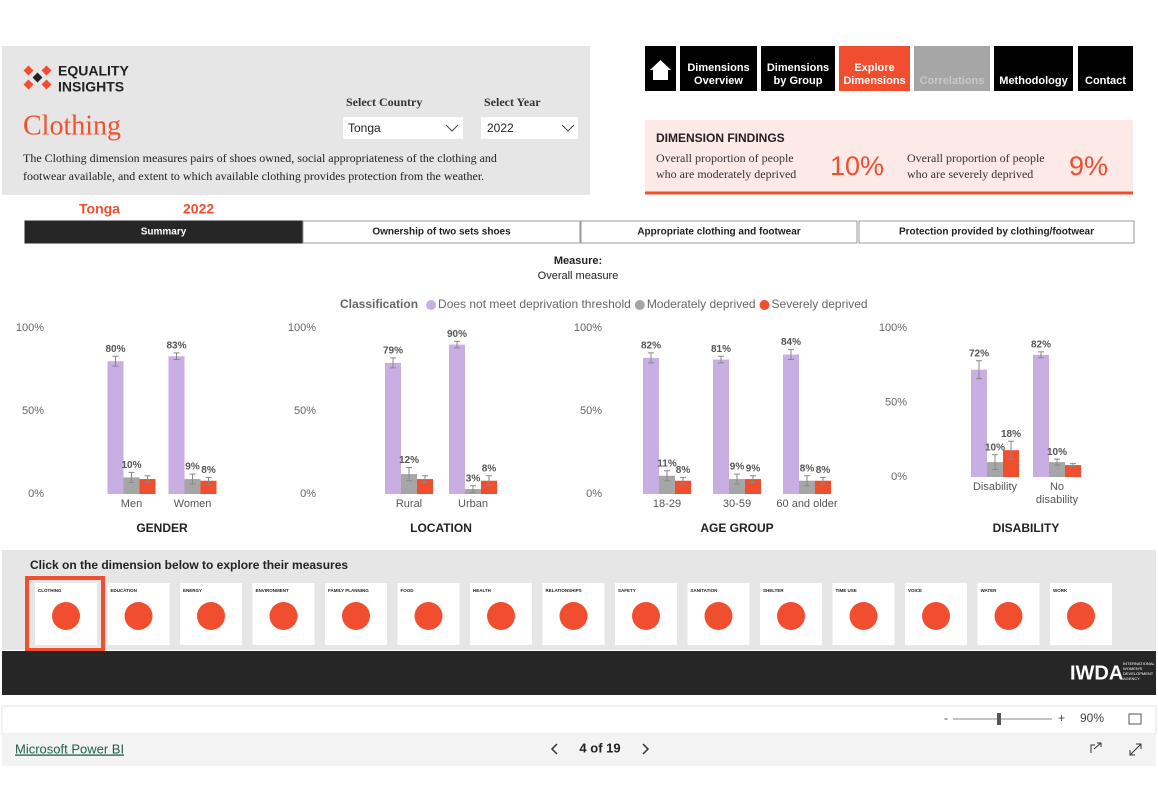 The width and height of the screenshot is (1158, 786). I want to click on dimension-label: ENERGY, so click(192, 590).